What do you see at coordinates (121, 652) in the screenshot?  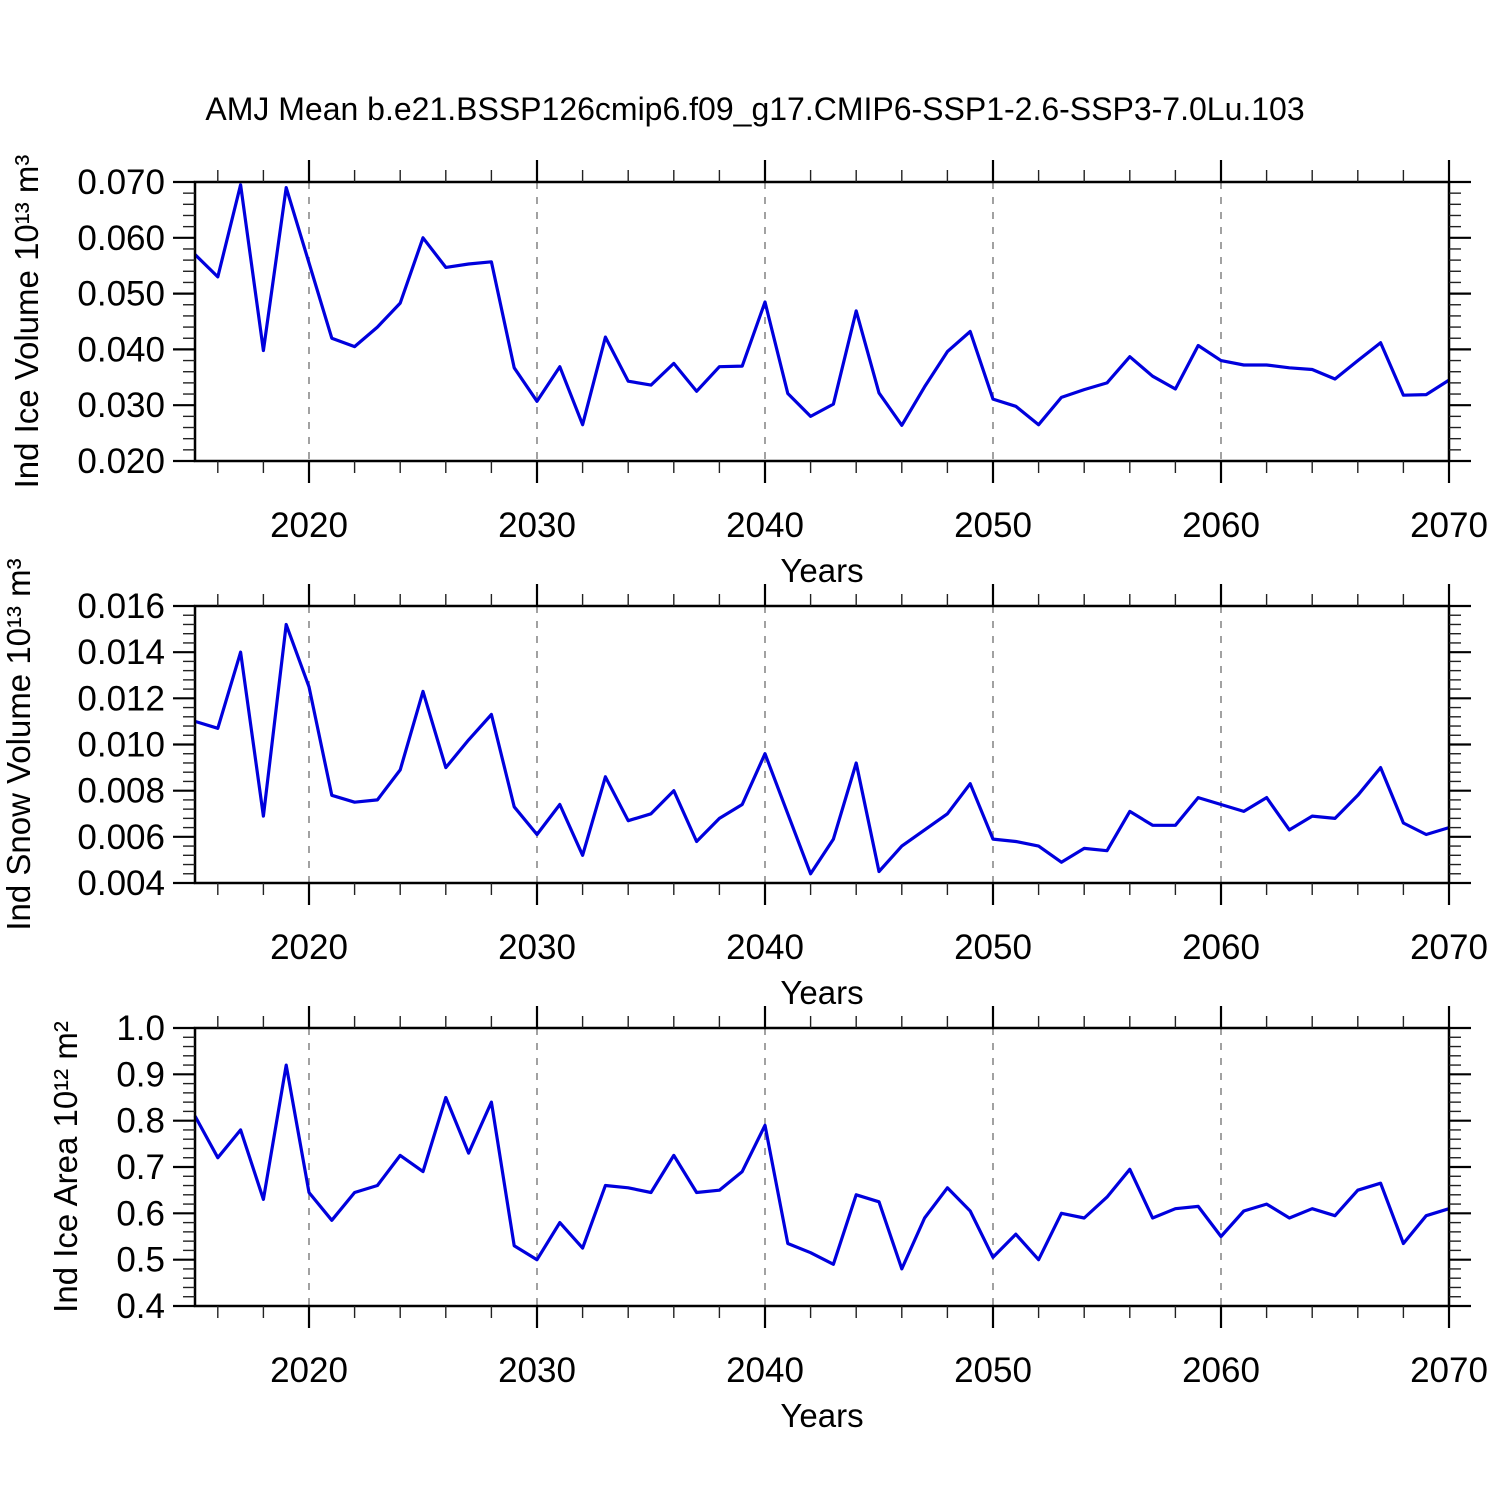 I see `y-tick-label: 0.014` at bounding box center [121, 652].